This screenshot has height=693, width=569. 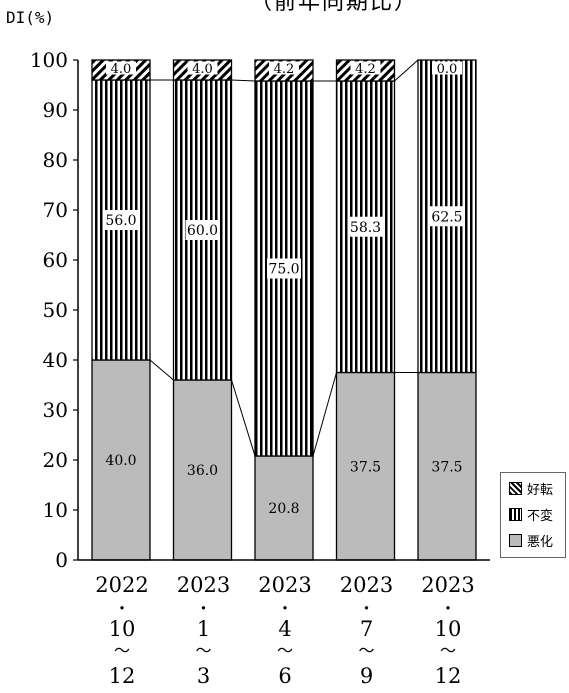 What do you see at coordinates (284, 629) in the screenshot?
I see `x-tick-label: 4` at bounding box center [284, 629].